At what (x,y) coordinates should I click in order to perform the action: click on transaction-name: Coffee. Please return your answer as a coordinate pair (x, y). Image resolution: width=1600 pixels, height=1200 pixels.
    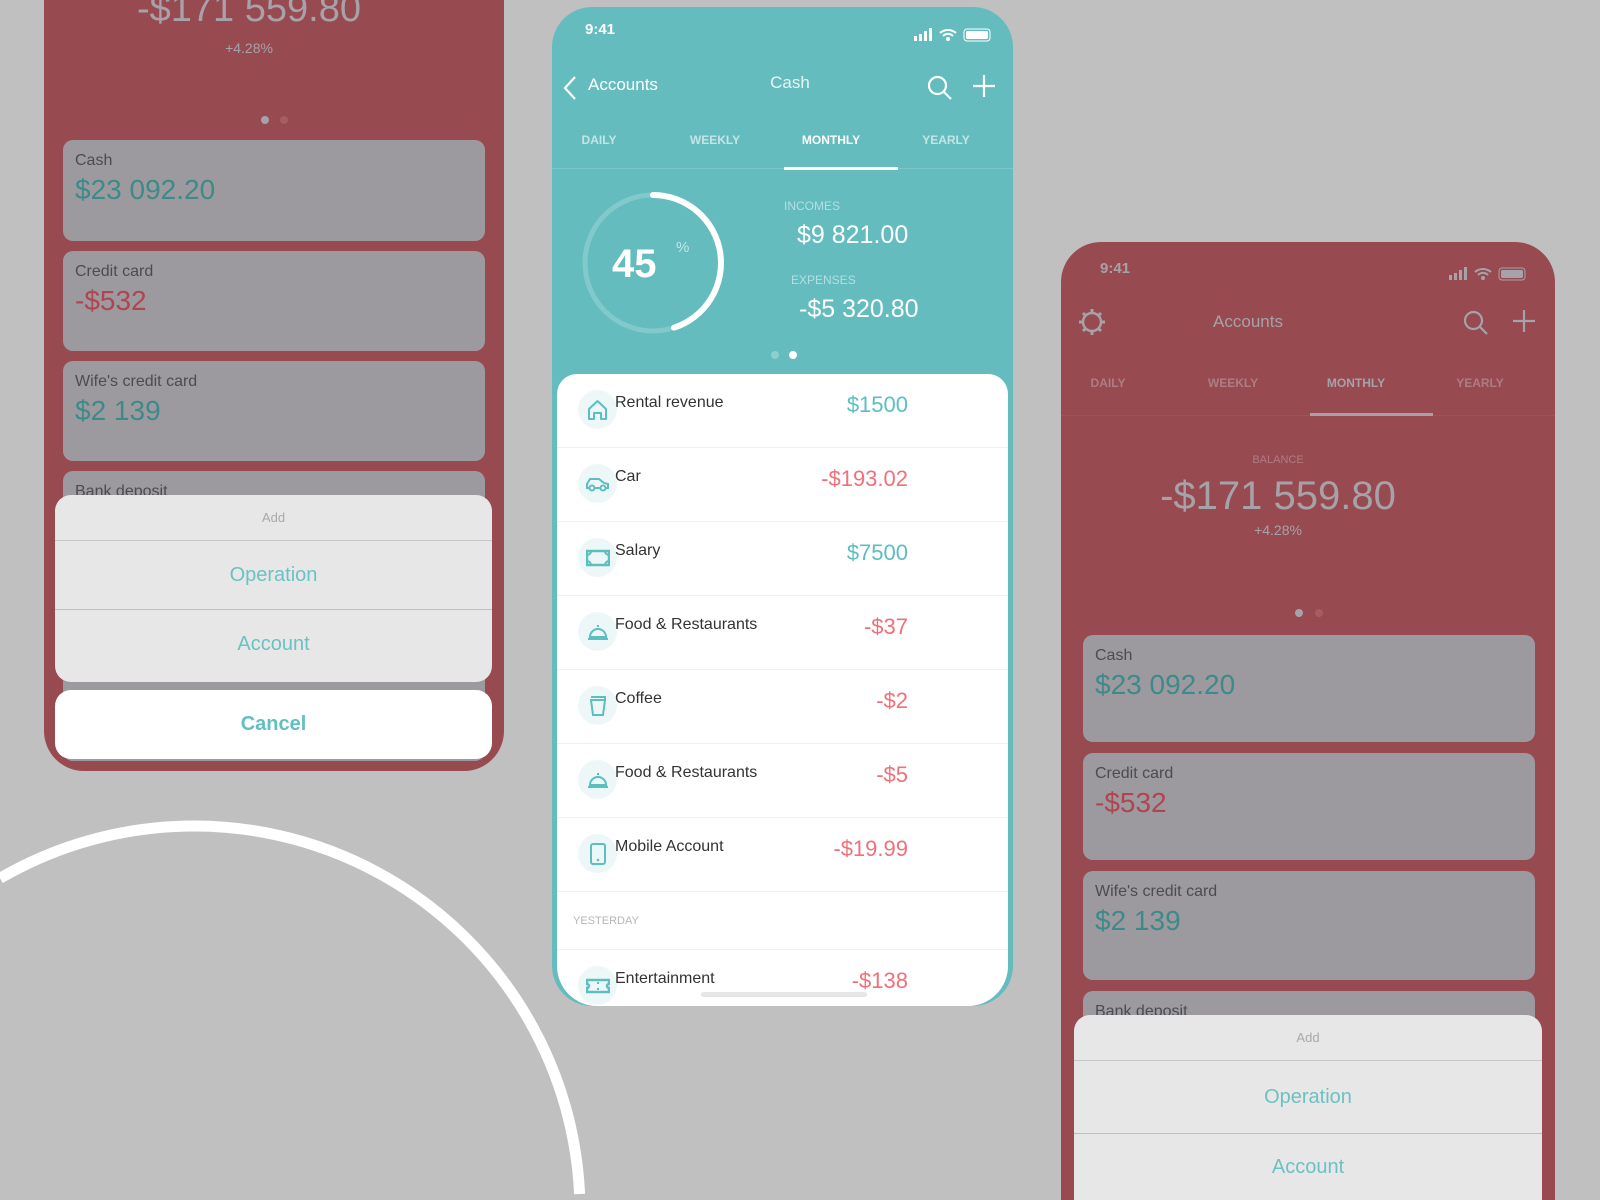
    Looking at the image, I should click on (638, 698).